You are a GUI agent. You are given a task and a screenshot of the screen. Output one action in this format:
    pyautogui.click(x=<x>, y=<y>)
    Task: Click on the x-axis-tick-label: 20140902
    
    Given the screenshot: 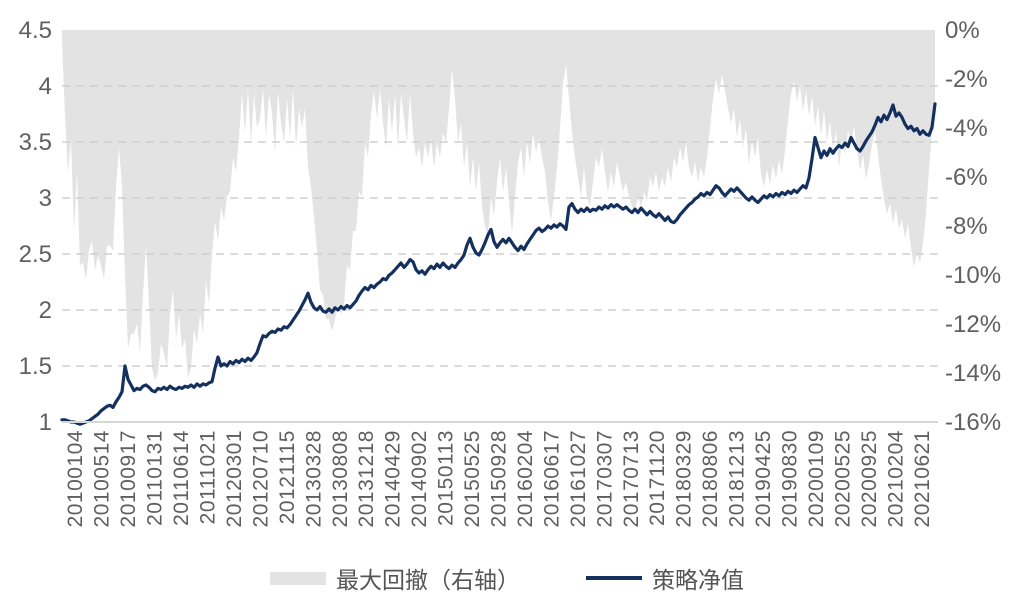 What is the action you would take?
    pyautogui.click(x=419, y=478)
    